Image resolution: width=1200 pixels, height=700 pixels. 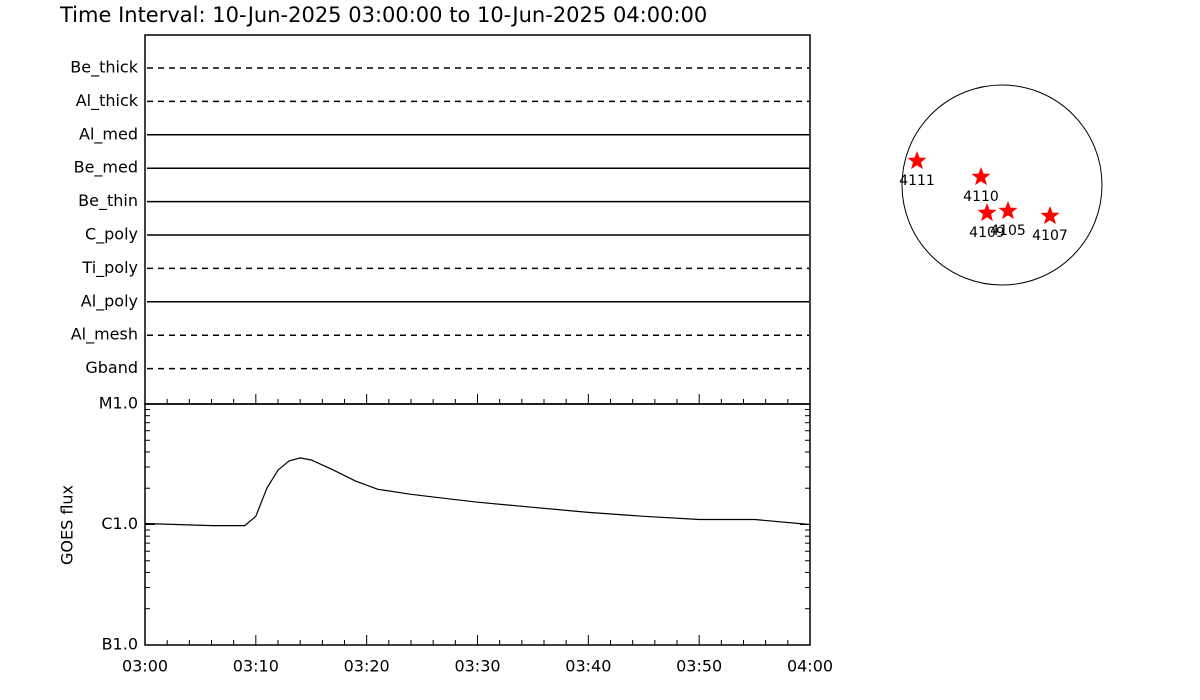 I want to click on filter-label: C_poly, so click(x=111, y=235).